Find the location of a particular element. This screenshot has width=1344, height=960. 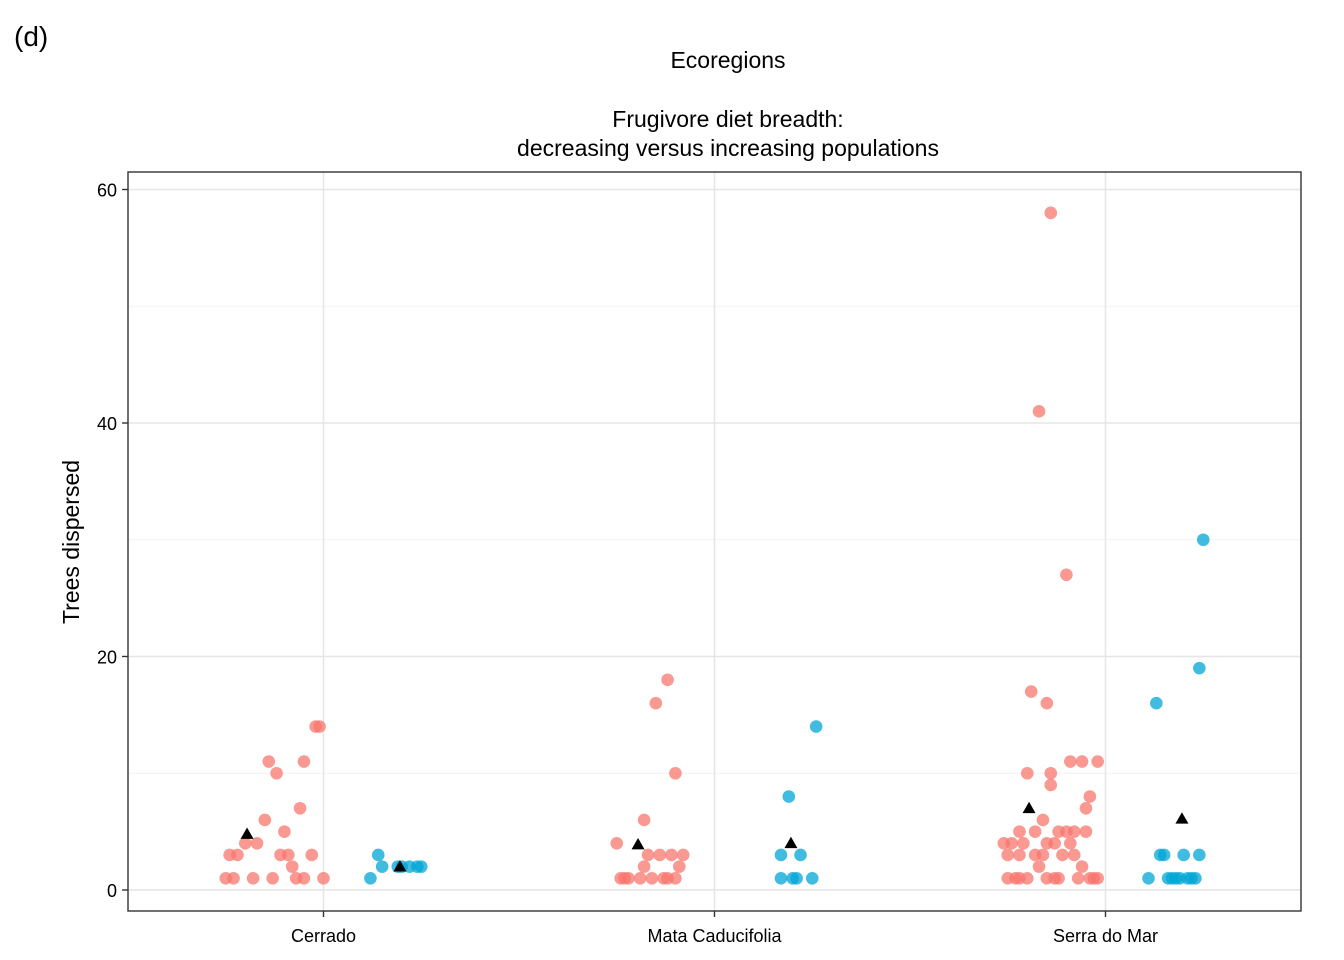

x-tick-label: Serra do Mar is located at coordinates (1105, 936).